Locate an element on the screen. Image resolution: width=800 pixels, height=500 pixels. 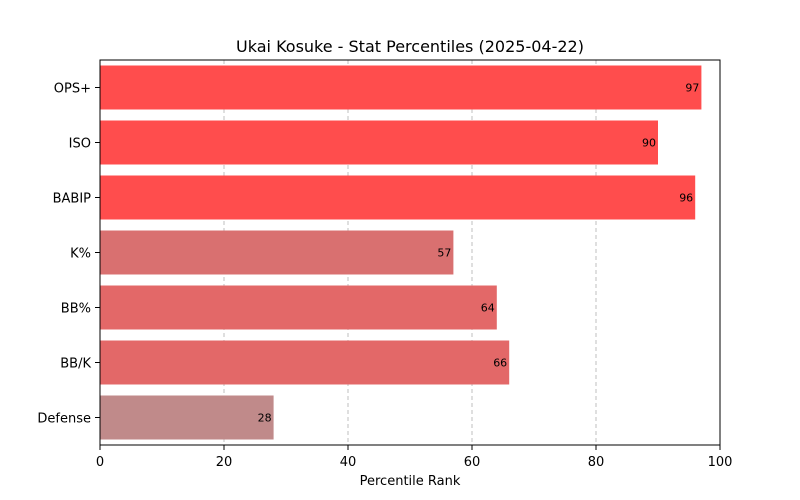
bar-bb- is located at coordinates (298, 307).